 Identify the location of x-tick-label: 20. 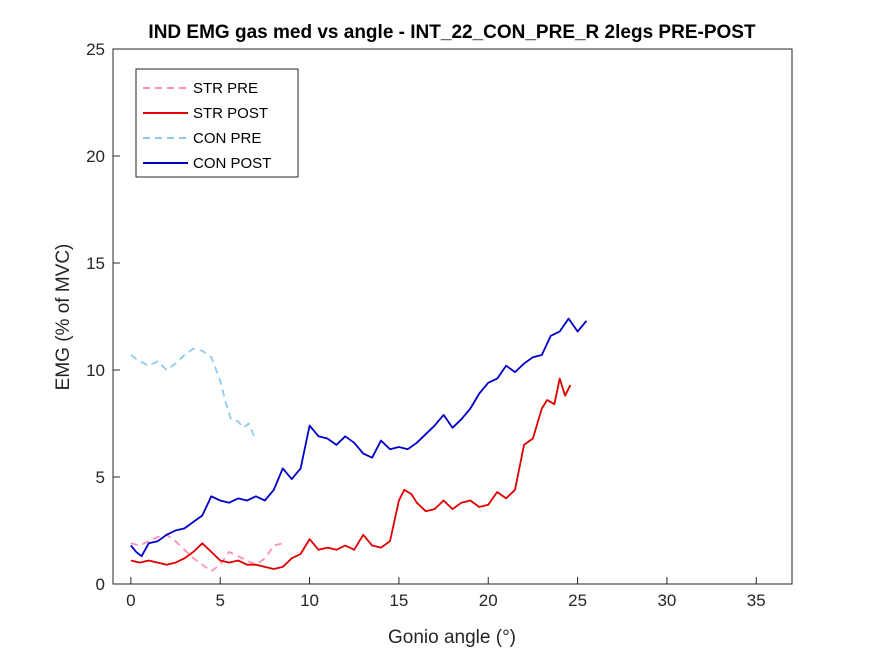
(488, 600).